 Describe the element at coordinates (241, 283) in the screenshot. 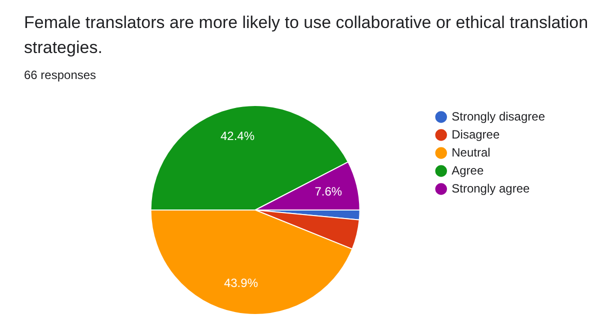

I see `data-label: 43.9%` at that location.